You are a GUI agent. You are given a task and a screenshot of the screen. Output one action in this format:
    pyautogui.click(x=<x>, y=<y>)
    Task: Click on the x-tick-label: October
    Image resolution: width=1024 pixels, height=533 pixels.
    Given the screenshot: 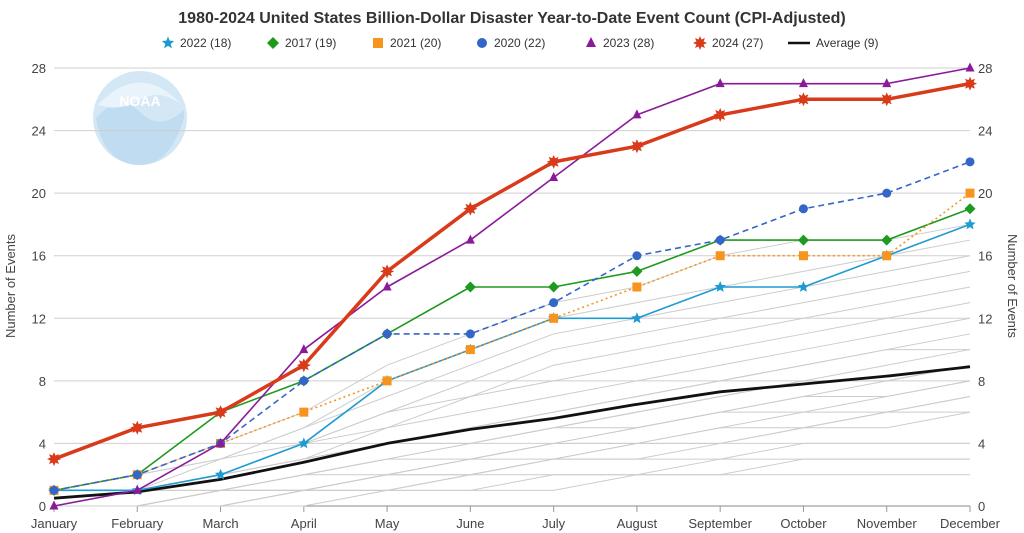 What is the action you would take?
    pyautogui.click(x=803, y=523)
    